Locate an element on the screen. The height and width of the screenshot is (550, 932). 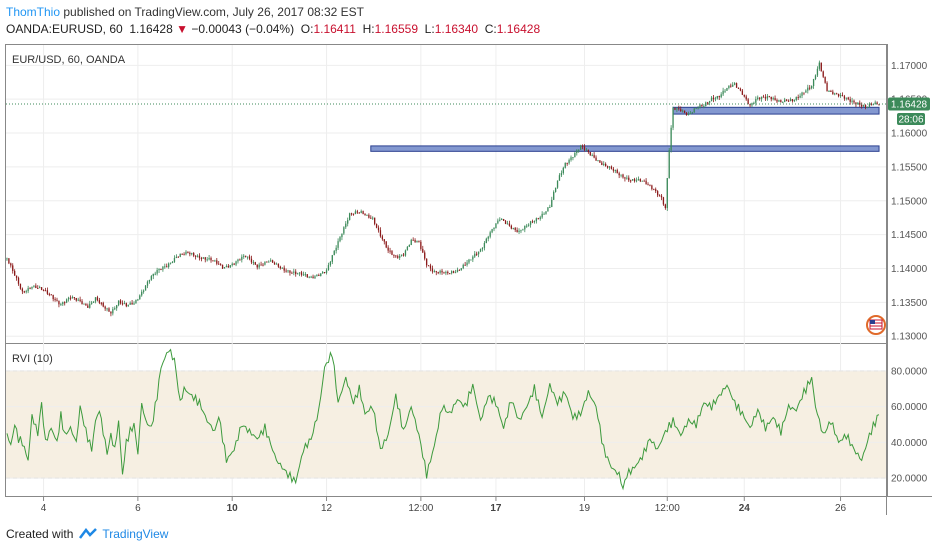
horizontal-zones is located at coordinates (625, 129).